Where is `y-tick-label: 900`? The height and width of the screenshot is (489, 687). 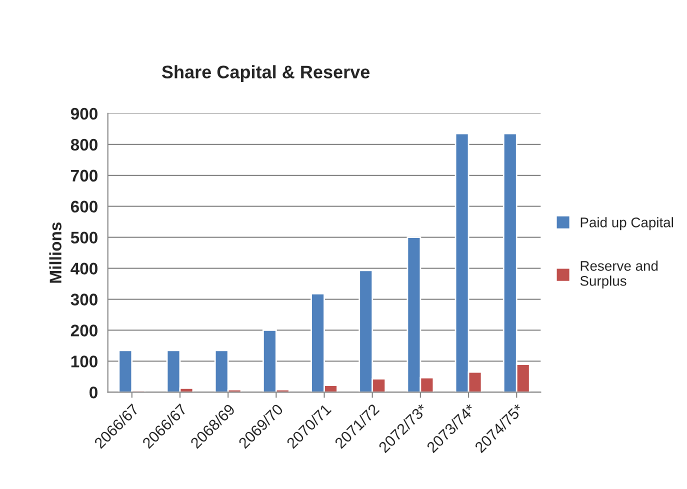 y-tick-label: 900 is located at coordinates (84, 114).